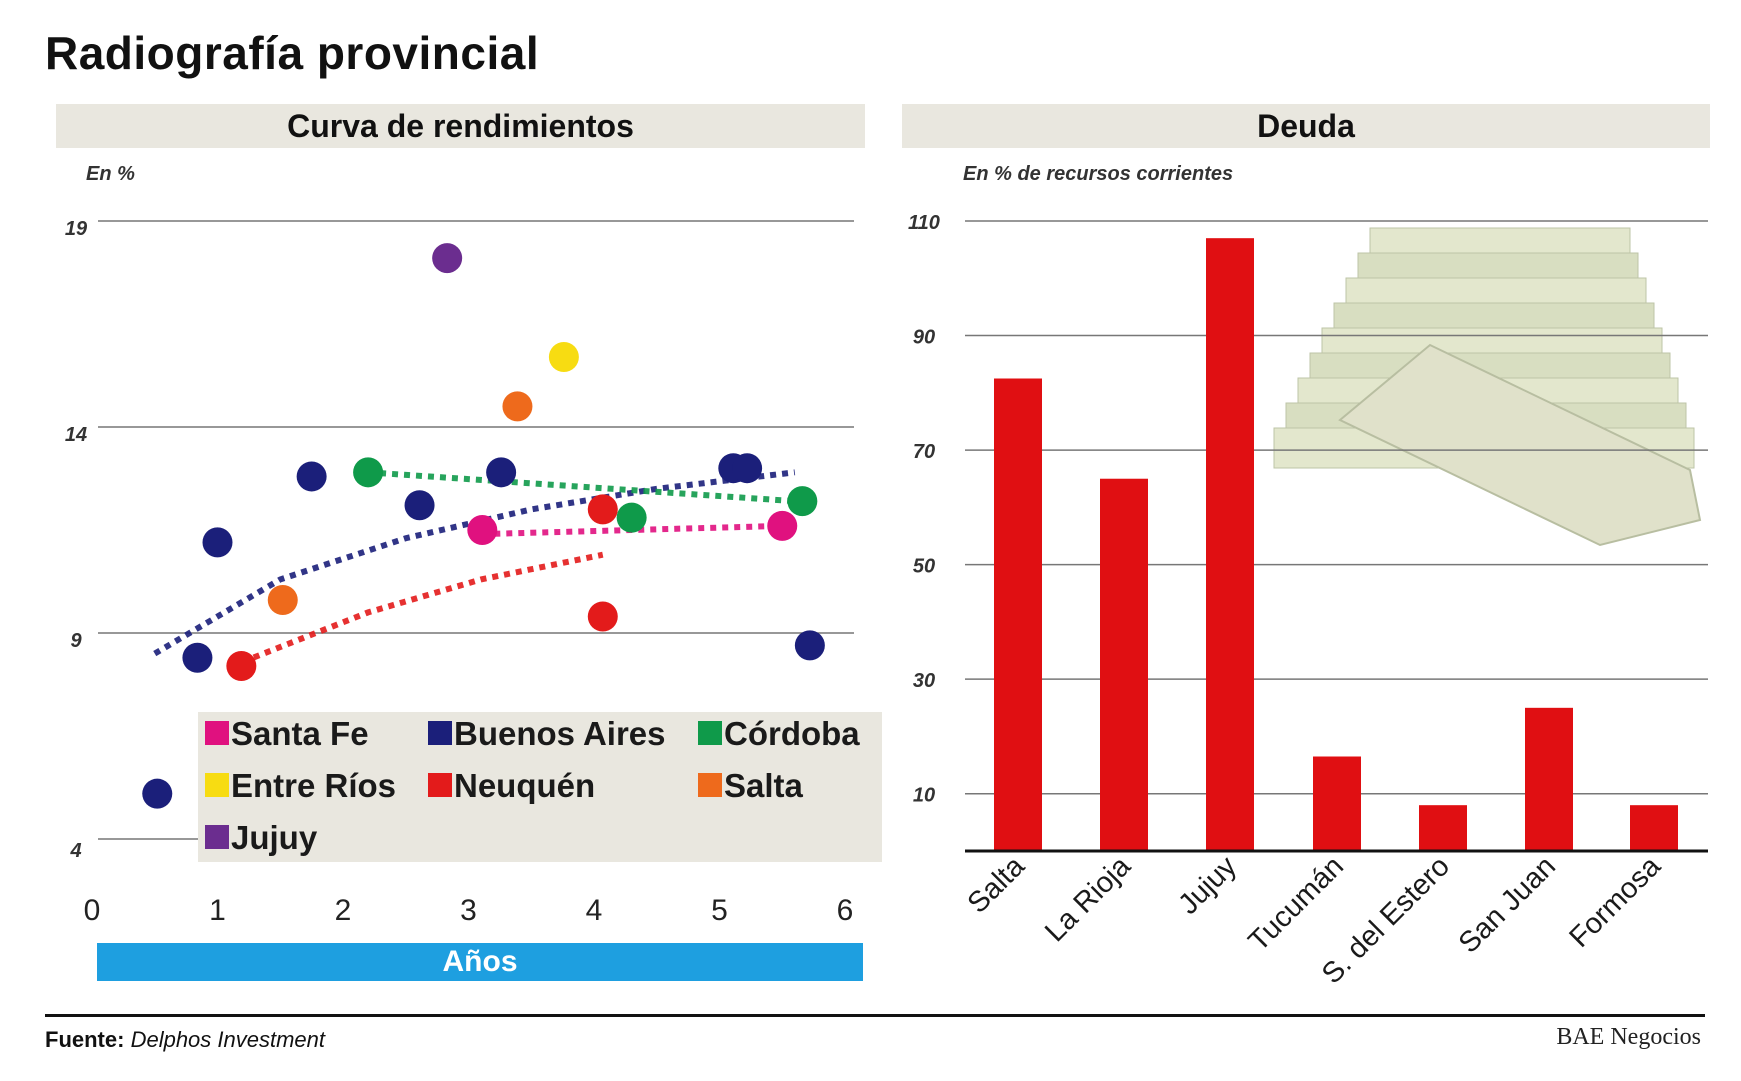  I want to click on y-tick-label: 10, so click(924, 796).